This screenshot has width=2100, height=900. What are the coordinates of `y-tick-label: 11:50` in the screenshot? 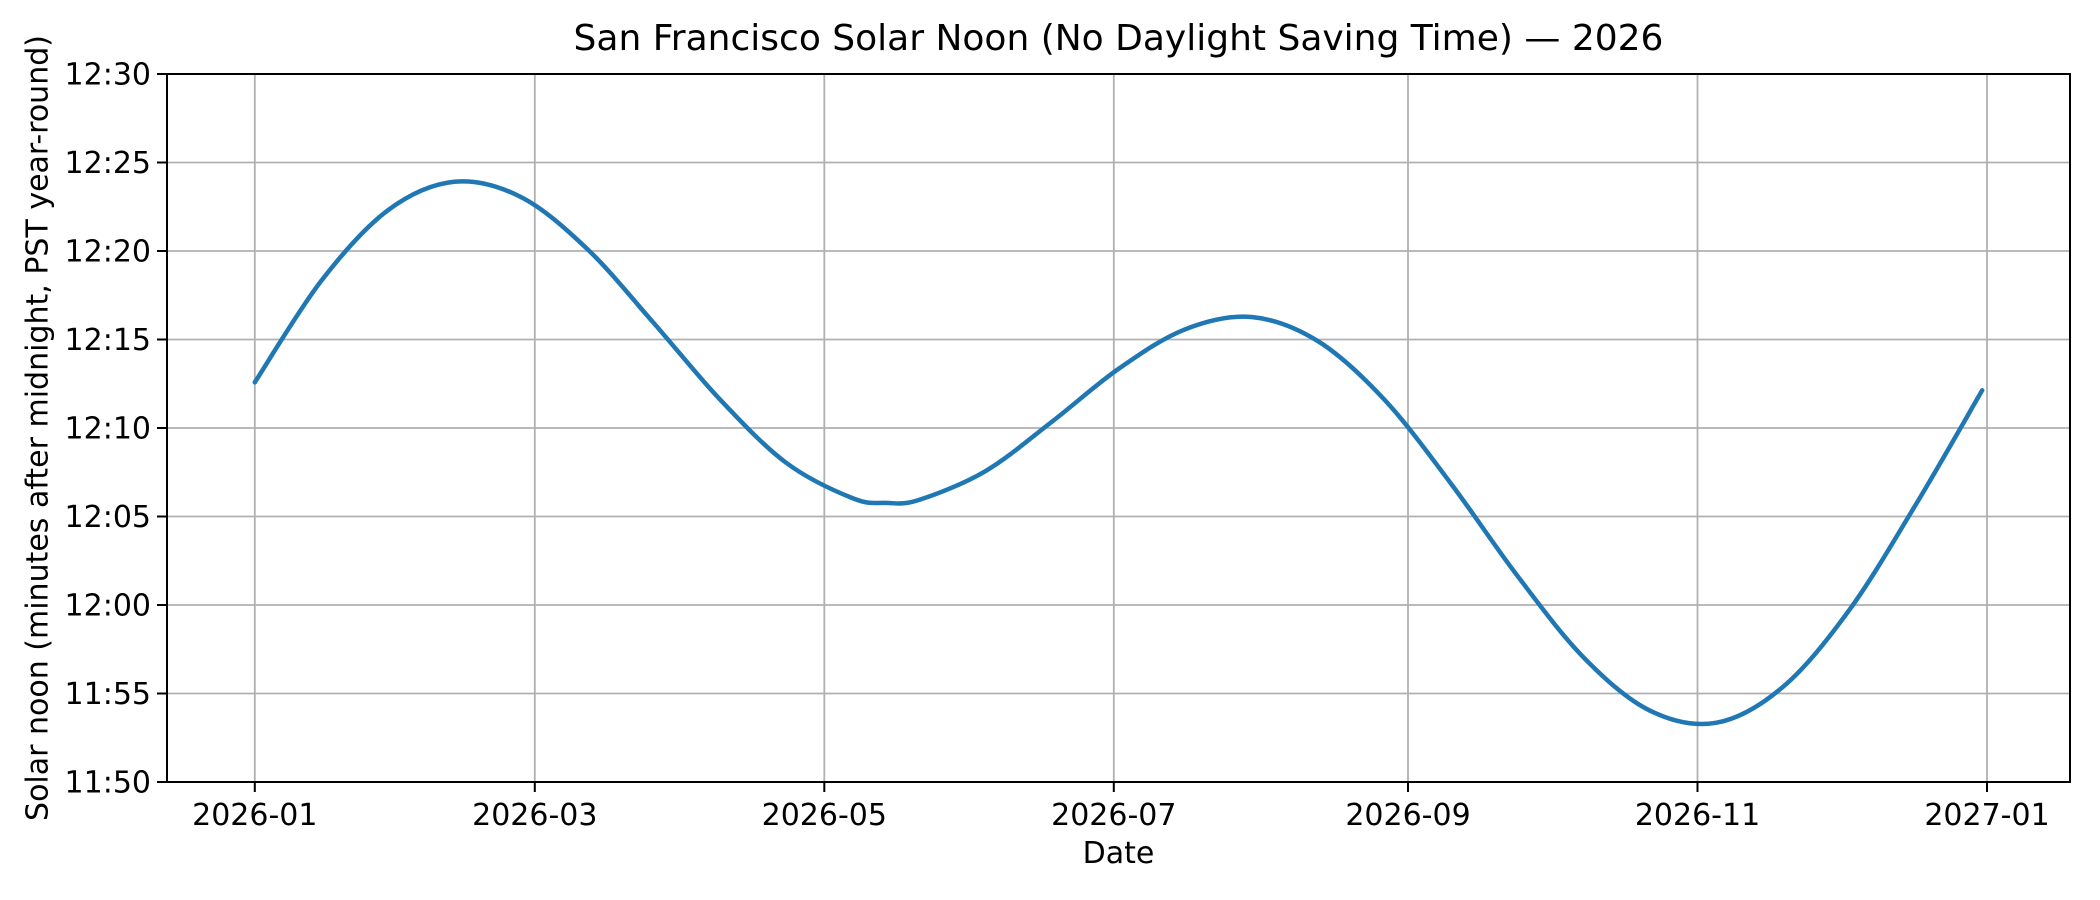 It's located at (108, 783).